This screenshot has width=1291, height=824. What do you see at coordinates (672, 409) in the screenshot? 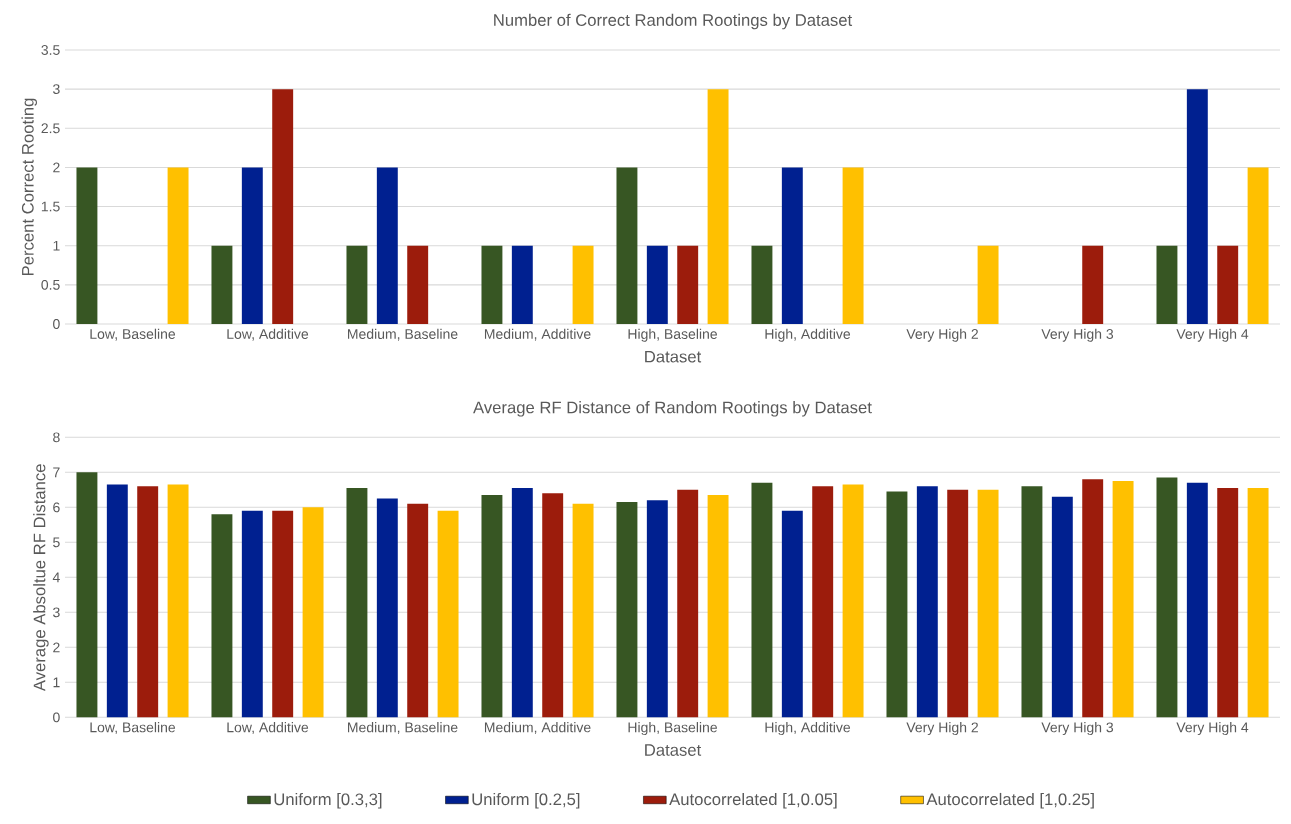
I see `chart-title: Average RF Distance of Random Rootings by Dataset` at bounding box center [672, 409].